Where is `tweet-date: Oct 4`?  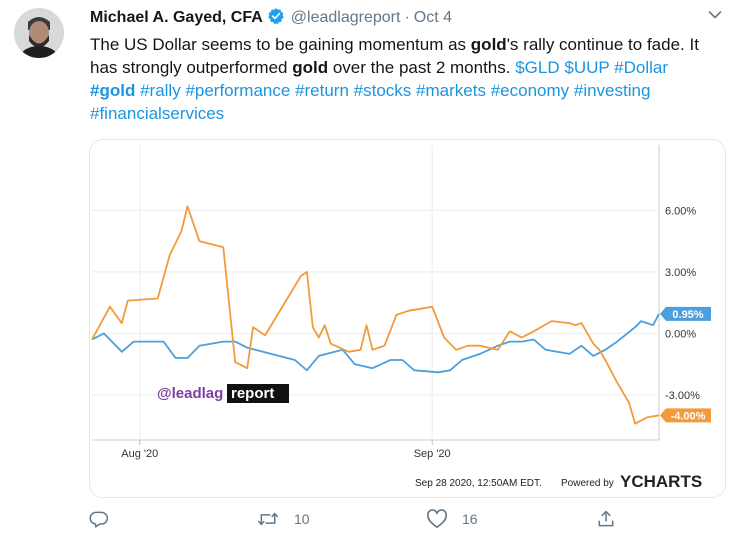
tweet-date: Oct 4 is located at coordinates (432, 17).